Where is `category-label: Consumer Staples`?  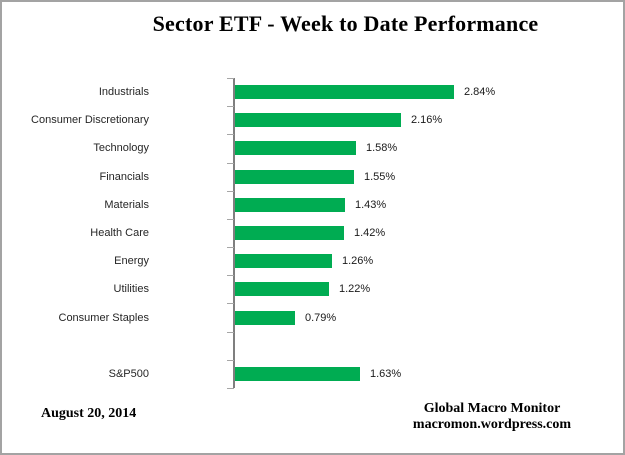 category-label: Consumer Staples is located at coordinates (104, 317).